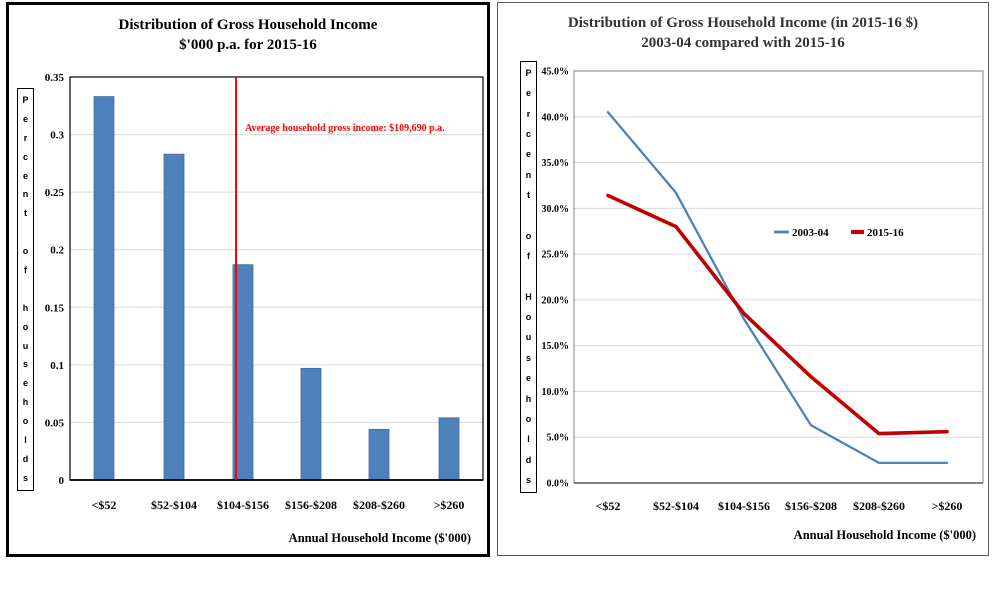  Describe the element at coordinates (556, 300) in the screenshot. I see `y-tick-label: 20.0%` at that location.